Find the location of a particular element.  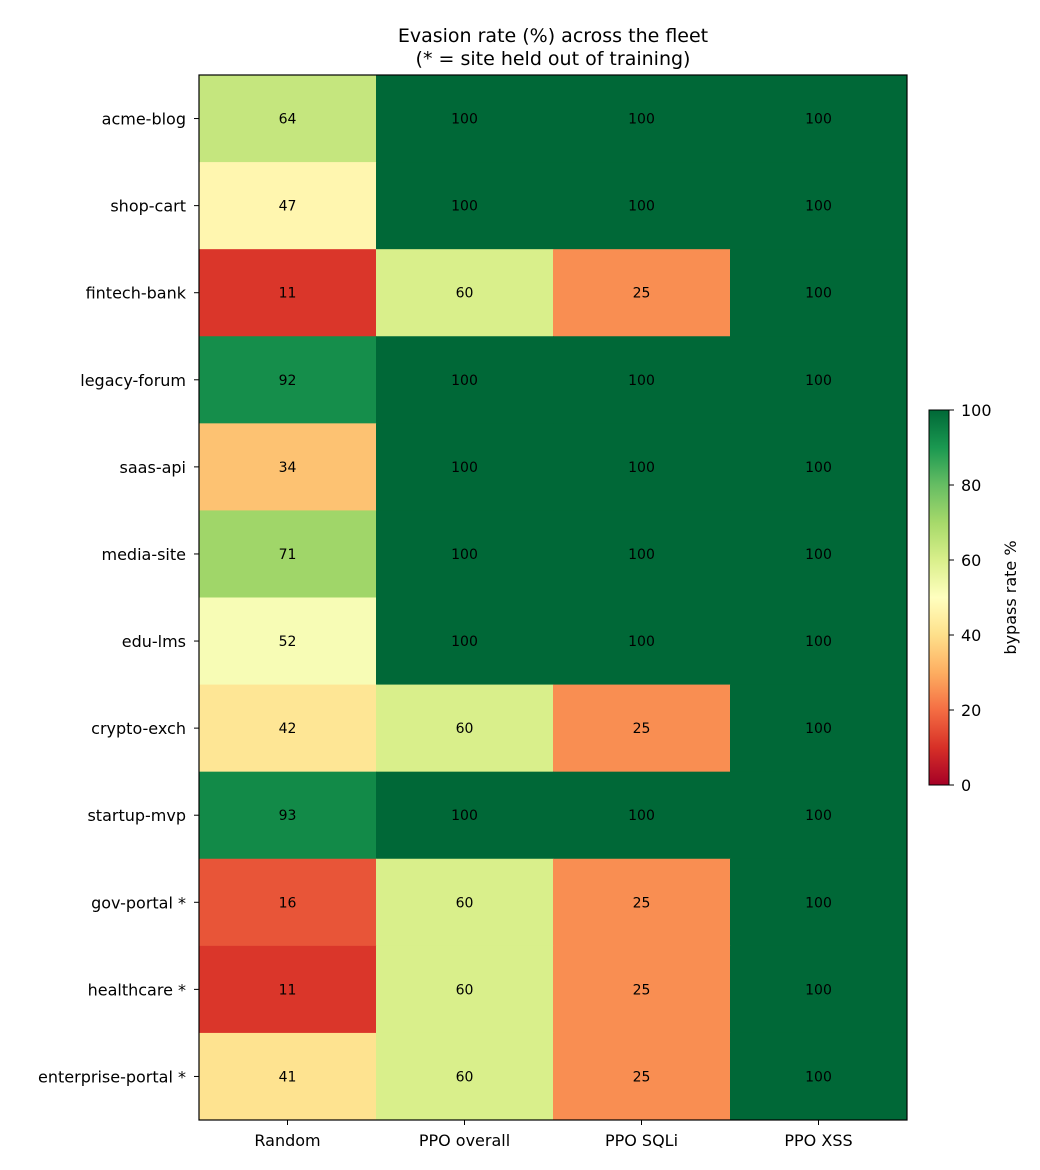

colorbar-ticks: 0 20 40 60 80 100 is located at coordinates (970, 598).